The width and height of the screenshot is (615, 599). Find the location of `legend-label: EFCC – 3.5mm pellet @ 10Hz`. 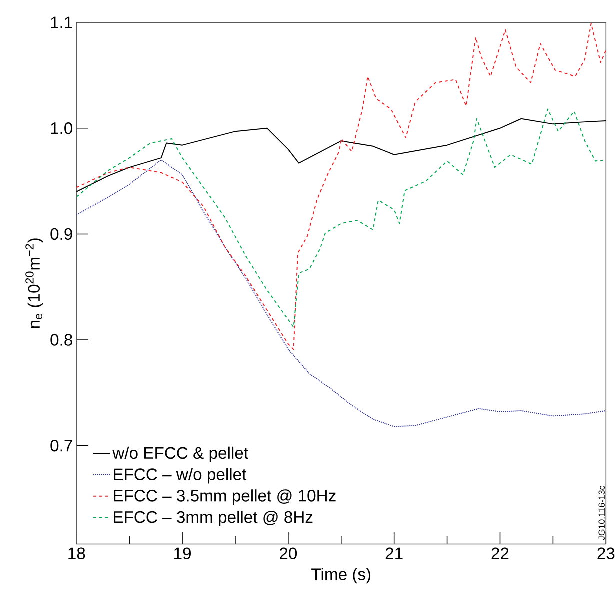

legend-label: EFCC – 3.5mm pellet @ 10Hz is located at coordinates (225, 497).